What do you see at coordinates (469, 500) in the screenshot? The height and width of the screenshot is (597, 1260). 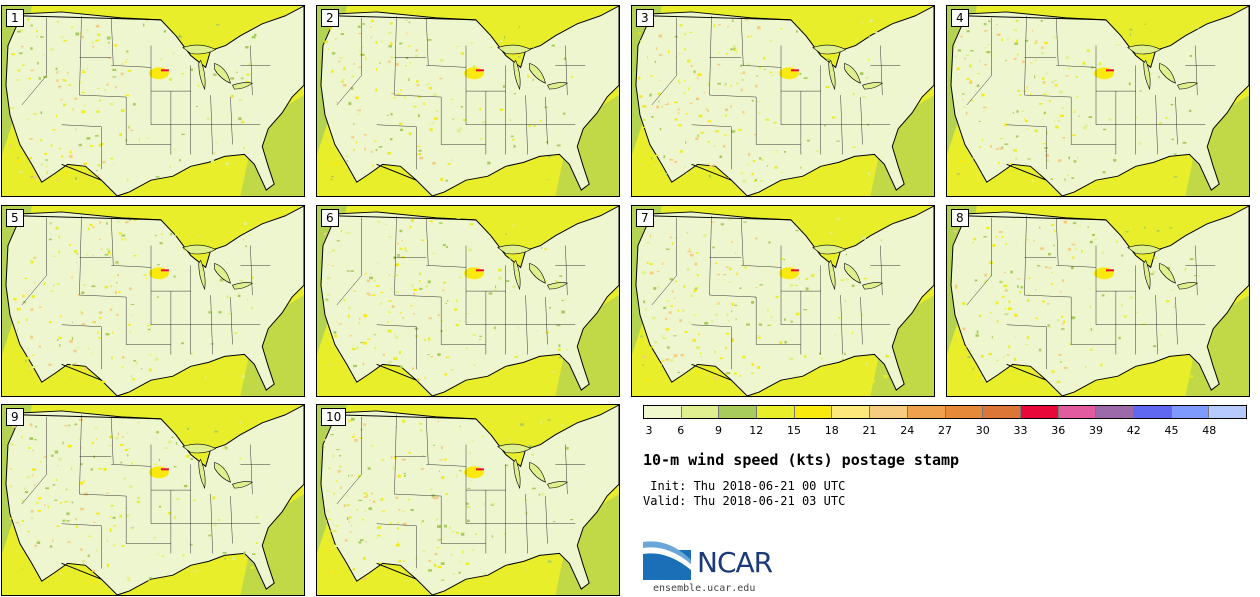 I see `land-area` at bounding box center [469, 500].